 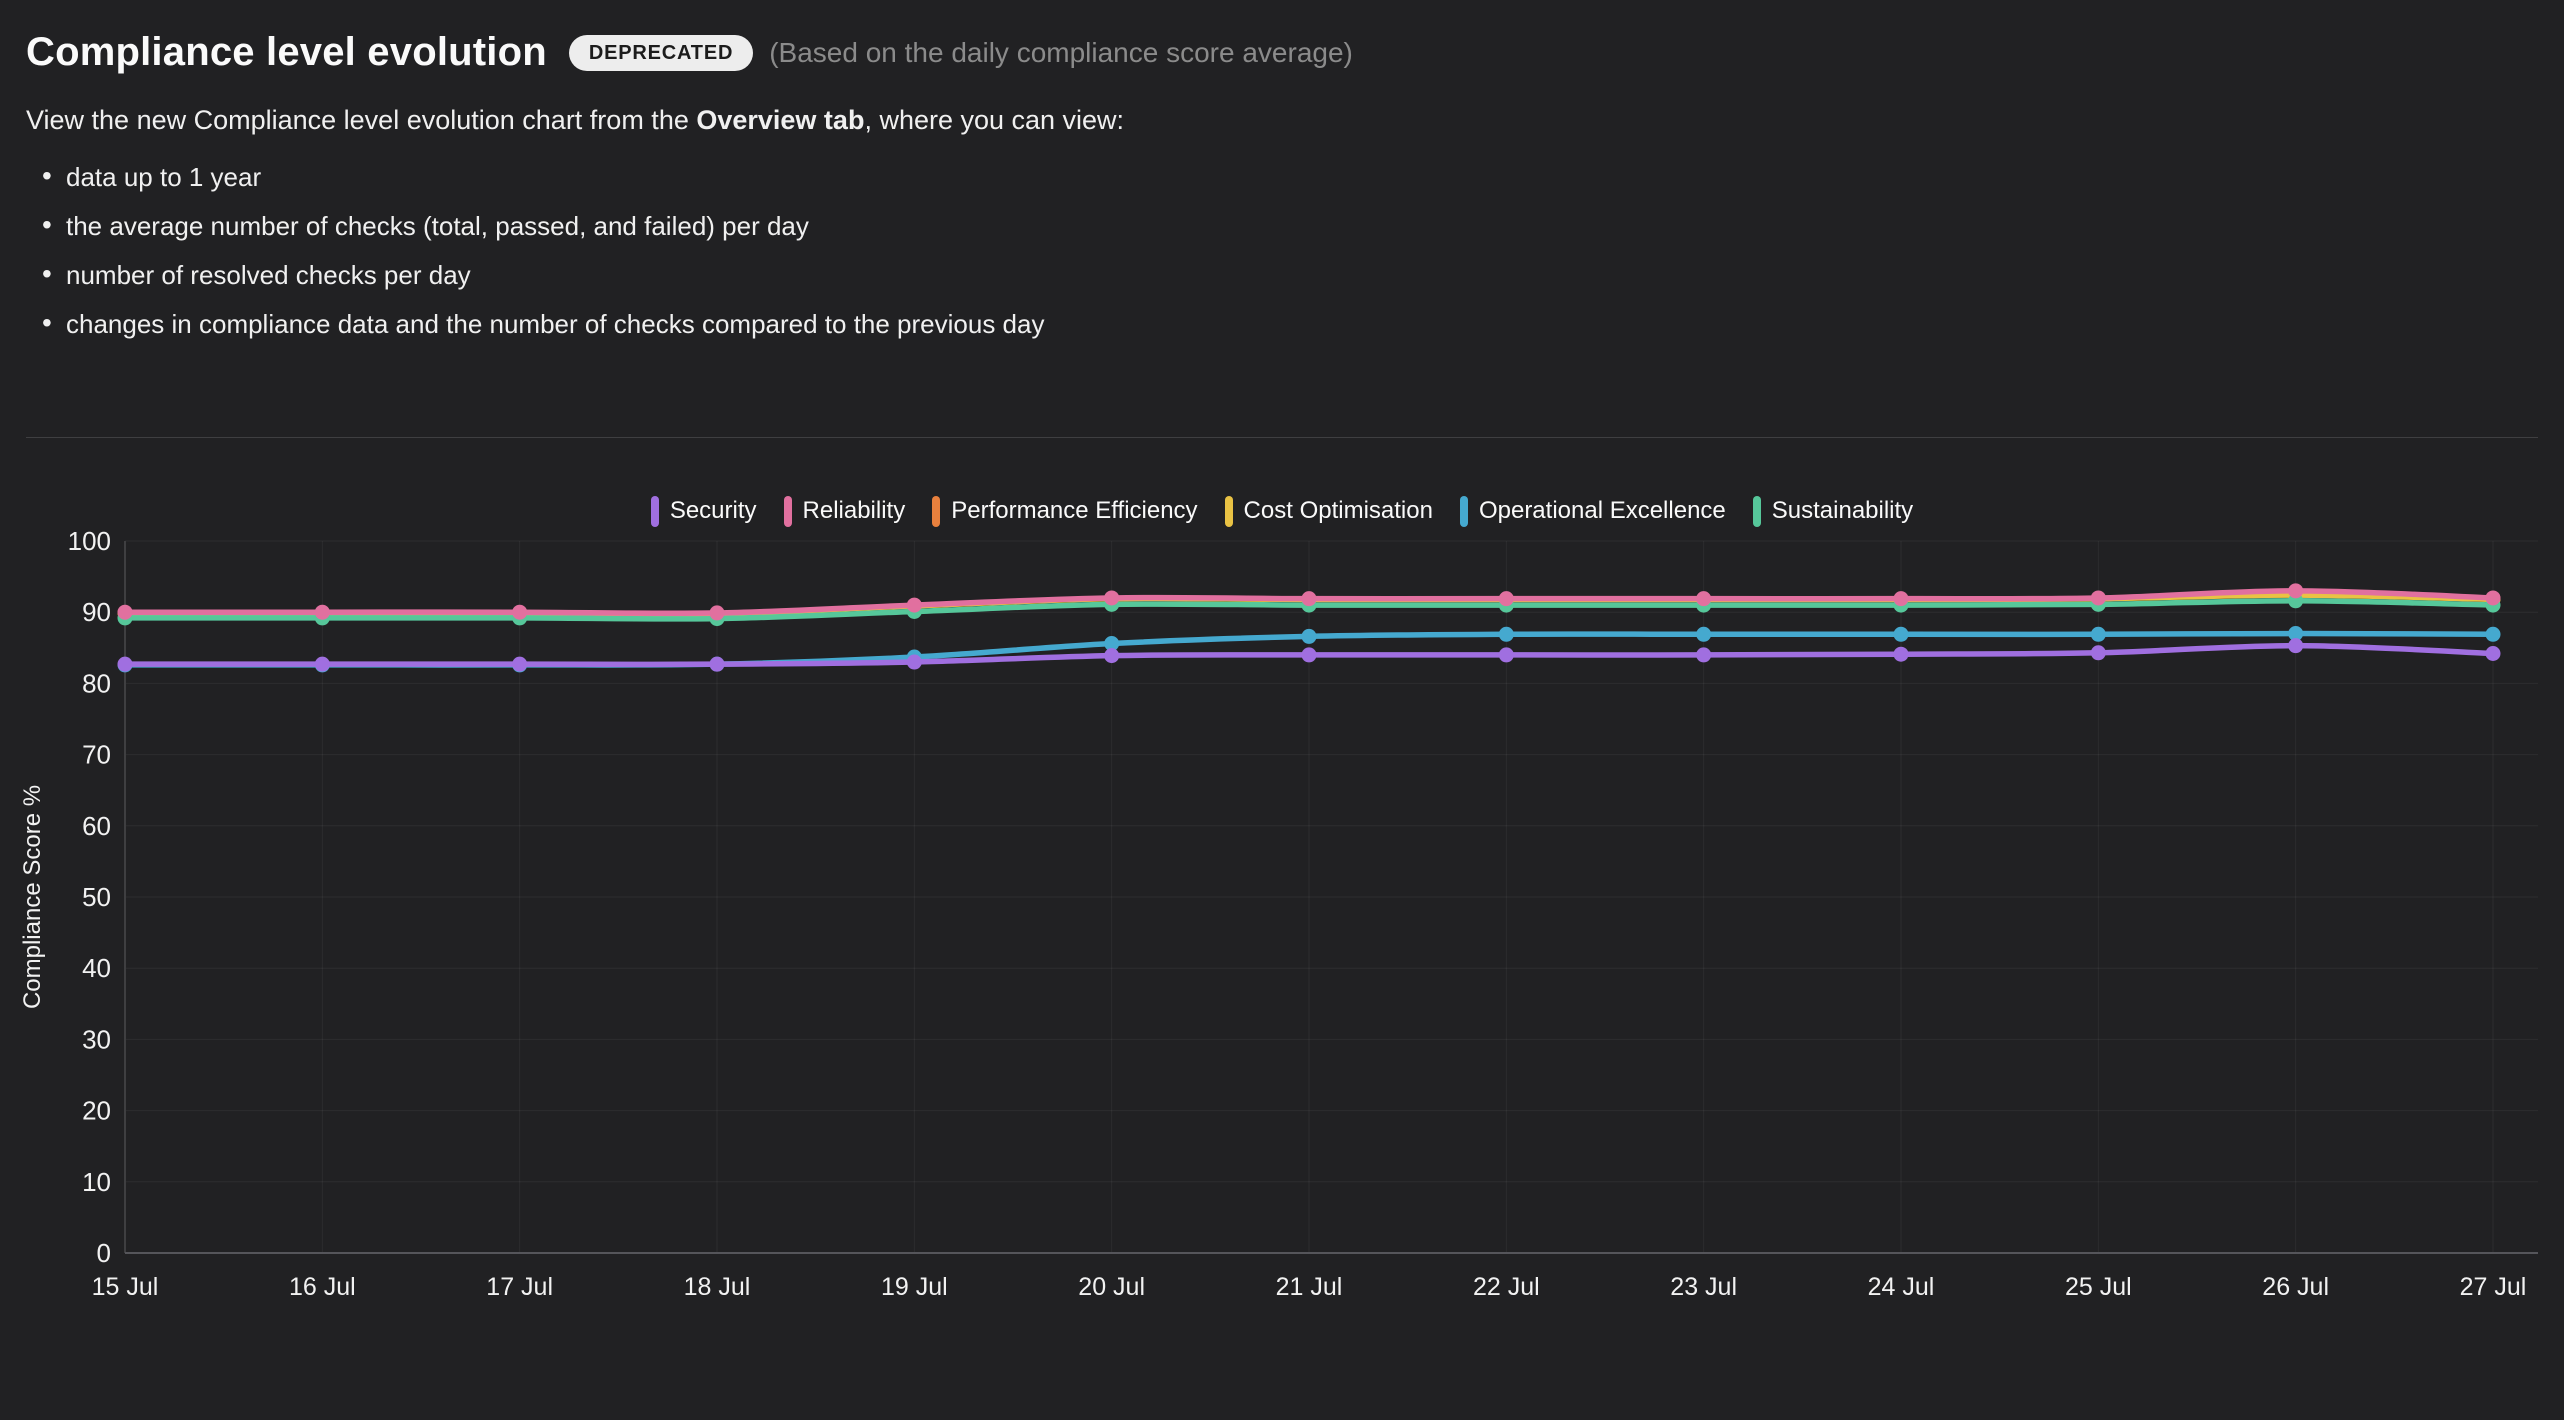 I want to click on legend-label: Operational Excellence, so click(x=1602, y=510).